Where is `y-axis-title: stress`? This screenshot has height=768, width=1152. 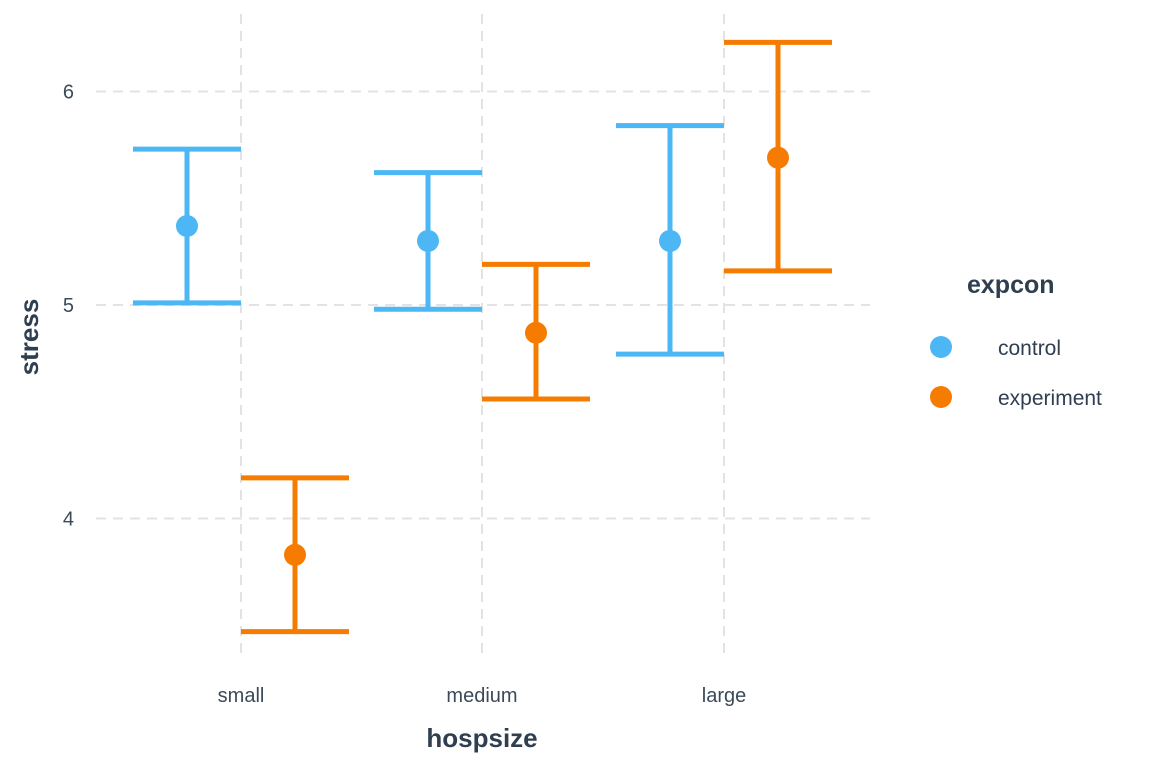
y-axis-title: stress is located at coordinates (29, 337).